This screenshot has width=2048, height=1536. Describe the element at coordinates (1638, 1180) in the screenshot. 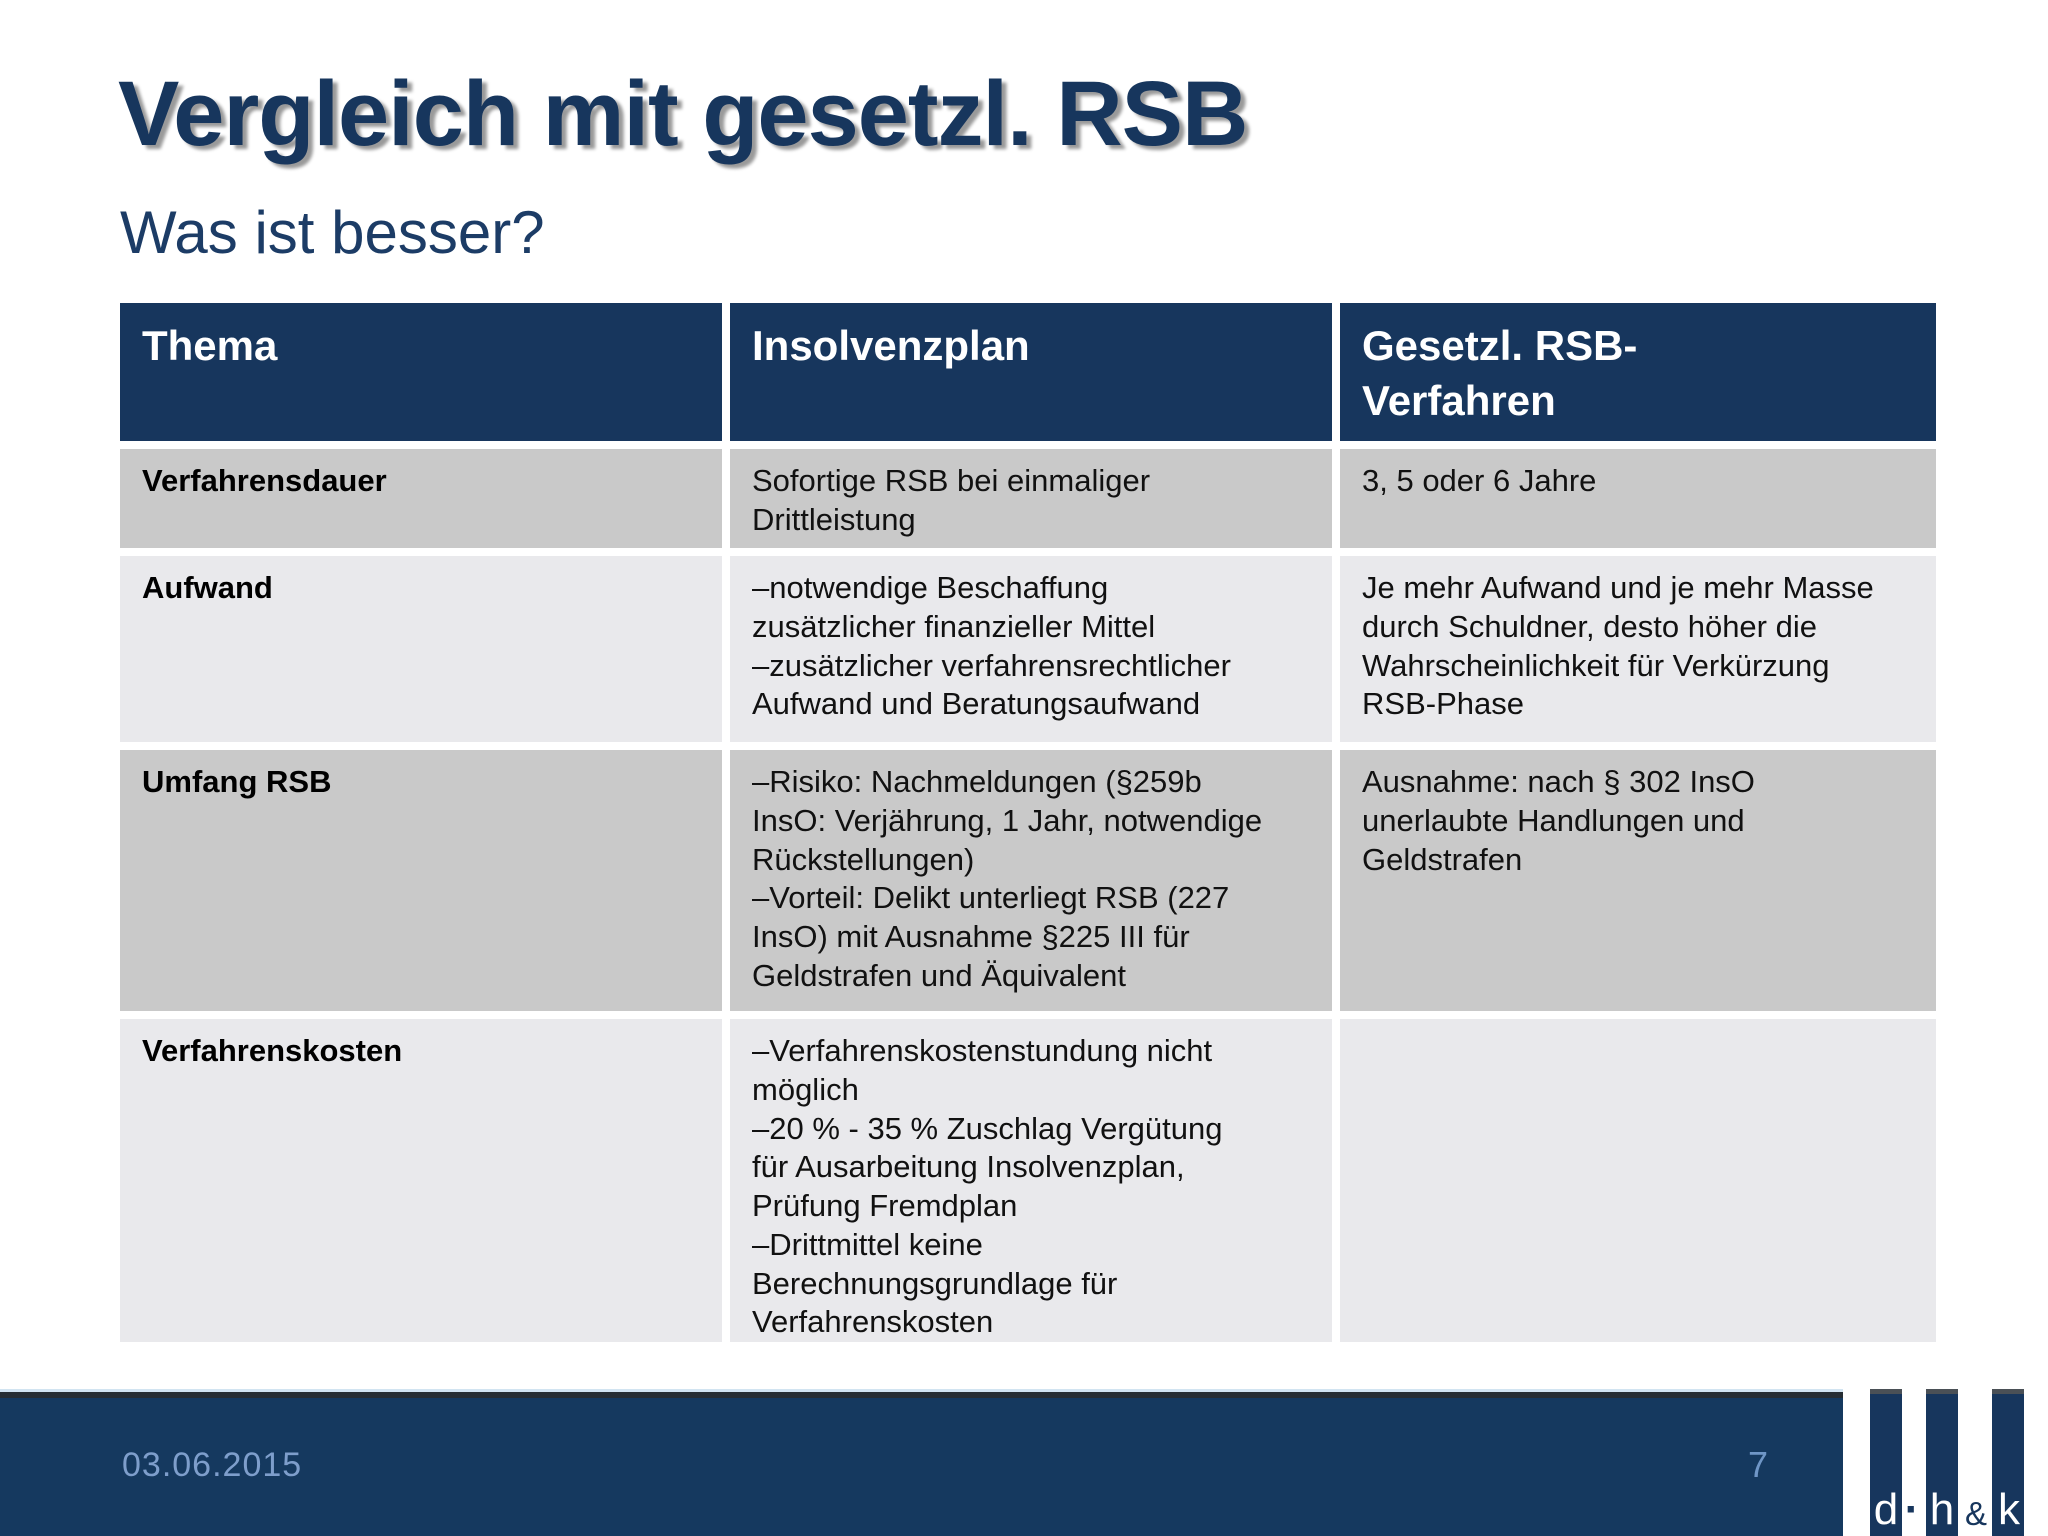

I see `table-cell-verfahrenskosten-gesetzl-rsb-empty` at that location.